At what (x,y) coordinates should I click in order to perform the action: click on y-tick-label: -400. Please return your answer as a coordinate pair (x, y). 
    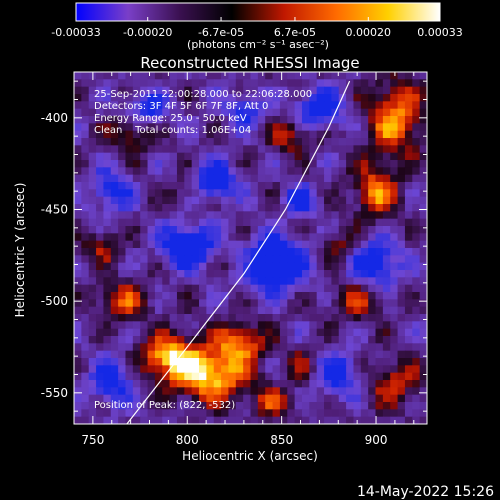
    Looking at the image, I should click on (54, 118).